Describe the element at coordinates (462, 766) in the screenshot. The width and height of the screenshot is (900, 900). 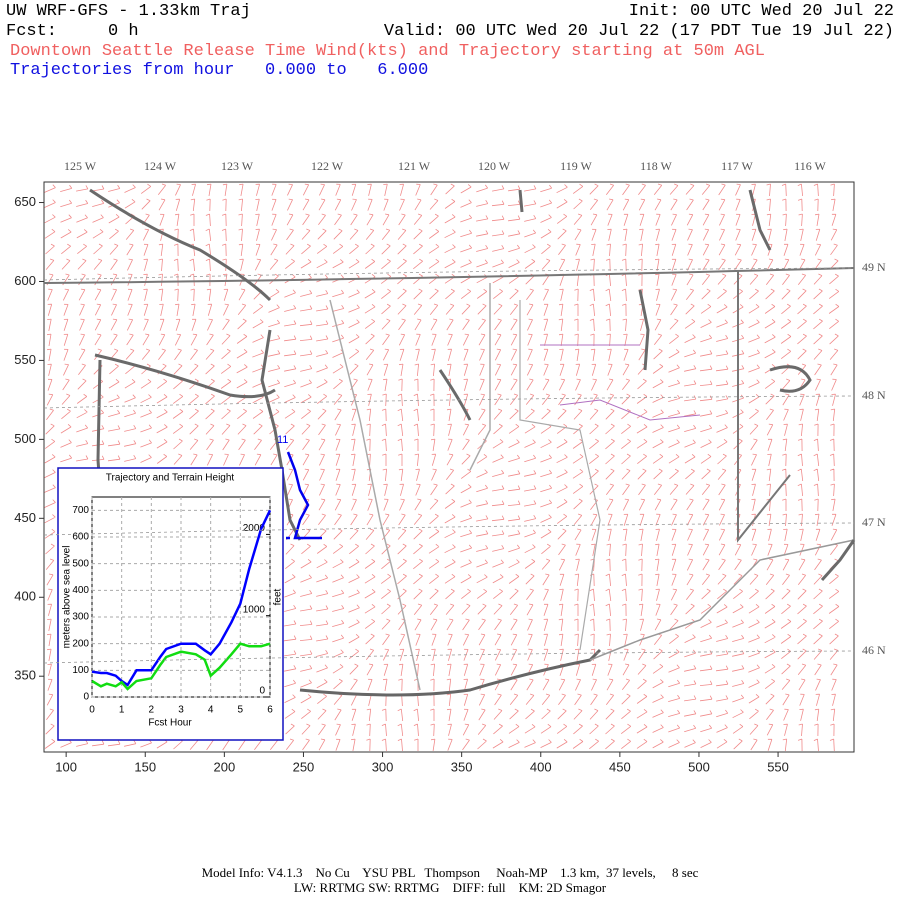
I see `x-tick-label: 350` at that location.